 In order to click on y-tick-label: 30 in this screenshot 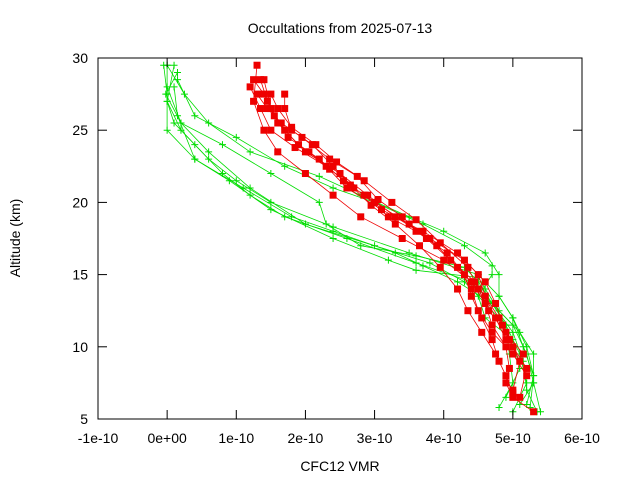, I will do `click(80, 58)`.